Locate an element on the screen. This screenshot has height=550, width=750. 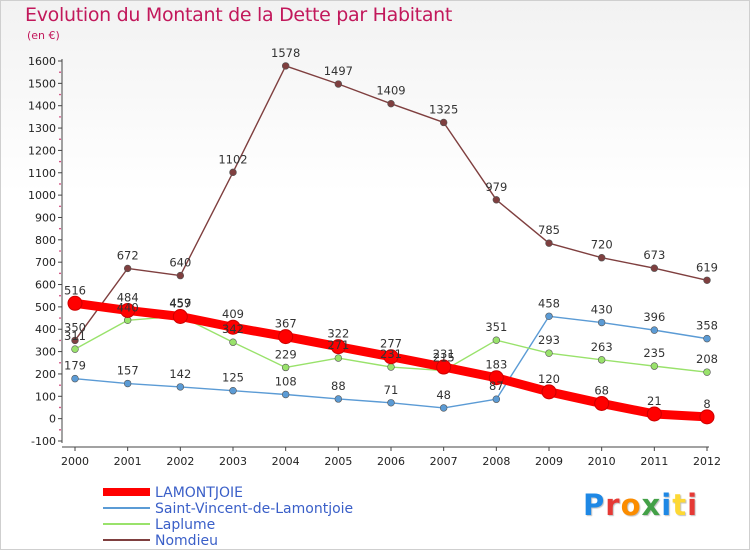
data-label: 342 is located at coordinates (233, 329).